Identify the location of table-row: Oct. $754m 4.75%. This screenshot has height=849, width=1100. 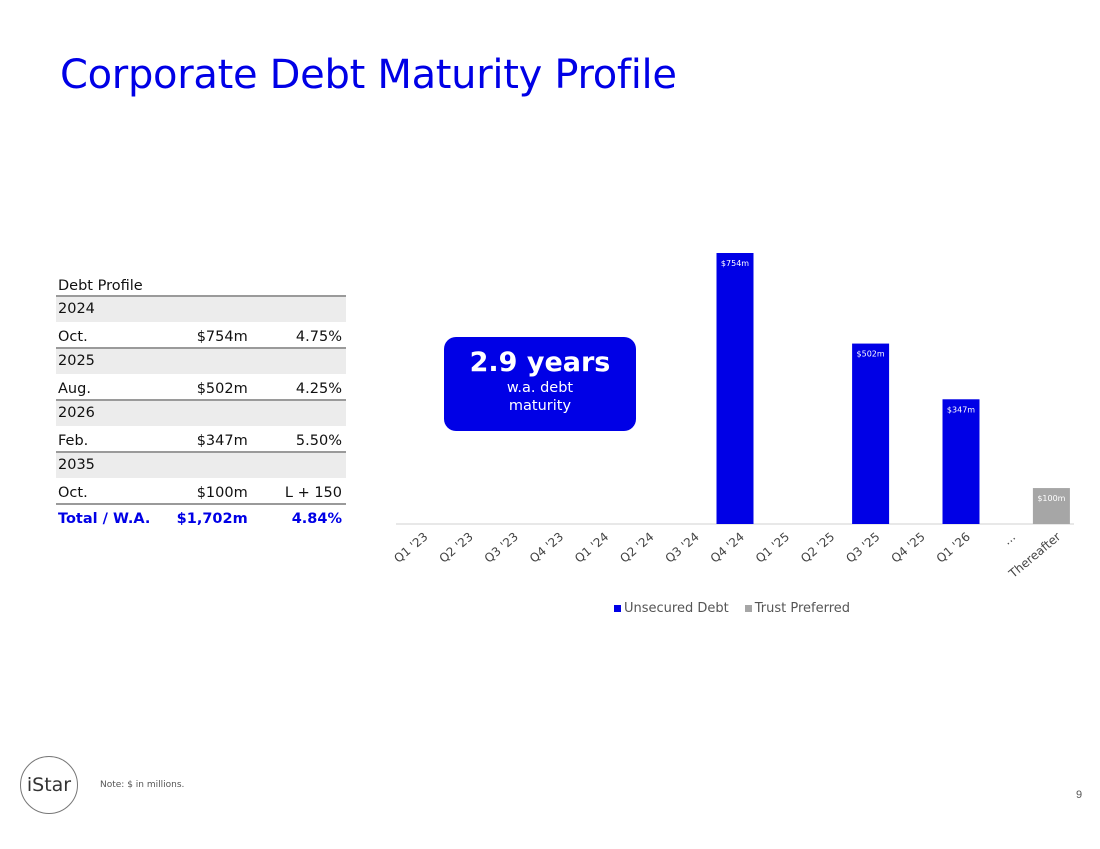
(201, 335).